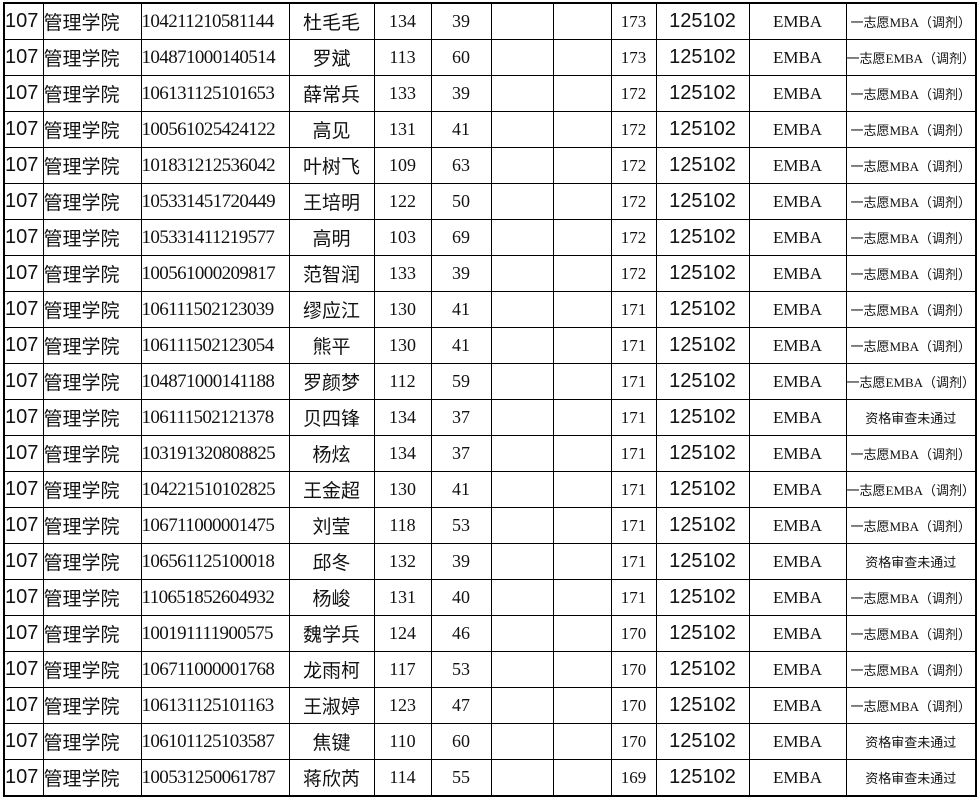 The image size is (979, 797). Describe the element at coordinates (215, 93) in the screenshot. I see `cell-candidate-id: 106131125101653` at that location.